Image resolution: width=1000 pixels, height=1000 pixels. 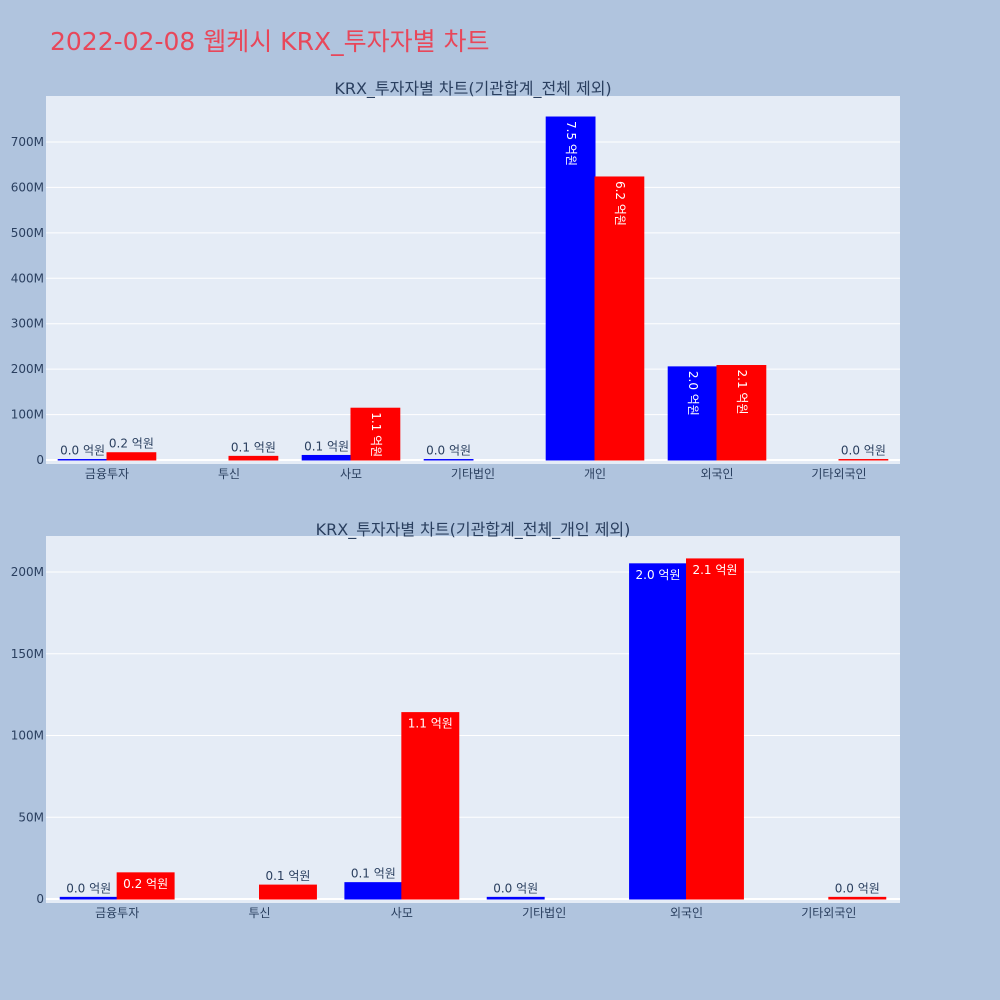 What do you see at coordinates (27, 233) in the screenshot?
I see `y-tick-label: 500M` at bounding box center [27, 233].